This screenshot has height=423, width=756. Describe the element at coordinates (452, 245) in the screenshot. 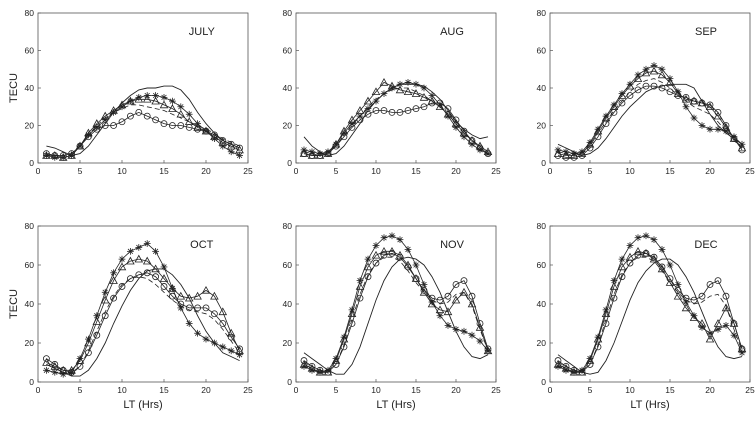

I see `panel-title: NOV` at that location.